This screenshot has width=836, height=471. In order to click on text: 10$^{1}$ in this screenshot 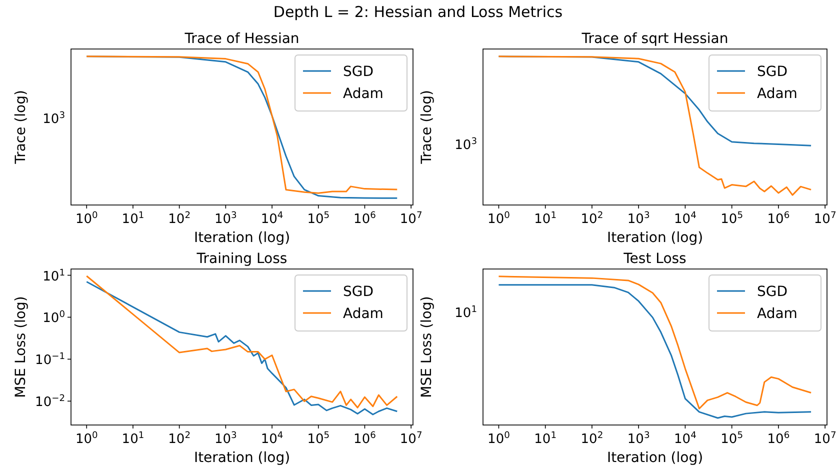, I will do `click(465, 313)`.